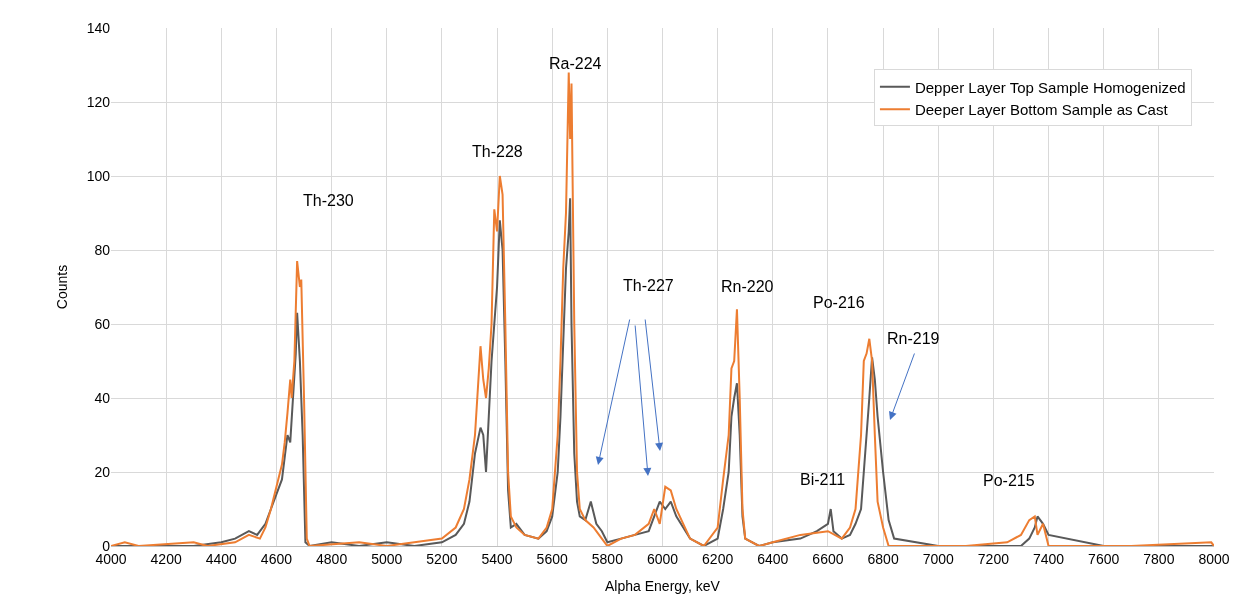  I want to click on x-tick-label: 7600, so click(1104, 558).